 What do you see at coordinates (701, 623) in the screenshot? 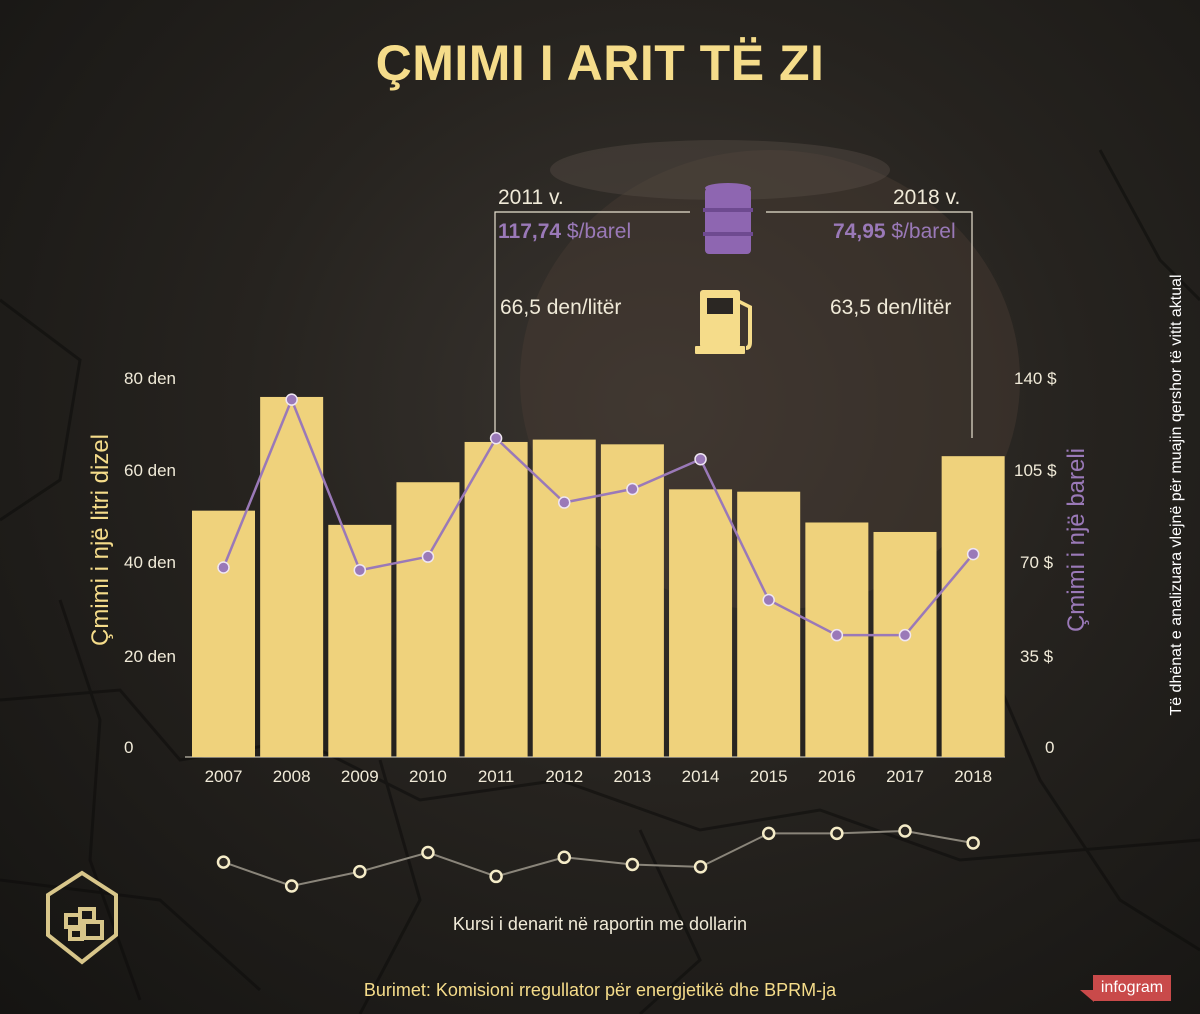
I see `diesel-bar-2014` at bounding box center [701, 623].